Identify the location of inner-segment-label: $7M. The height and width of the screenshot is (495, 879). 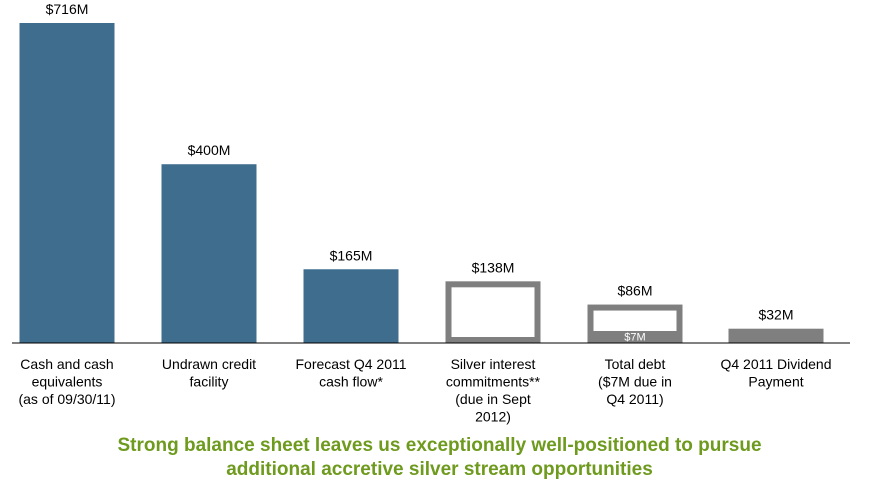
(634, 338).